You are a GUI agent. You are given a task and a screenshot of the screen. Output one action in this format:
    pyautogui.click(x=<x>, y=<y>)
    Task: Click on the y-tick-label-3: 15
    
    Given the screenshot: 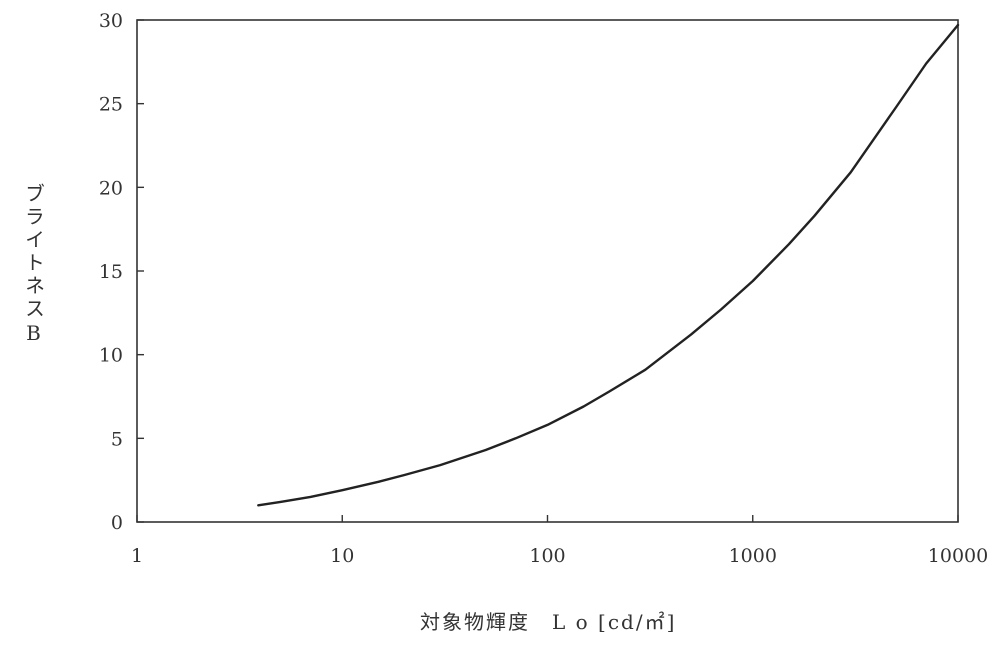 What is the action you would take?
    pyautogui.click(x=111, y=272)
    